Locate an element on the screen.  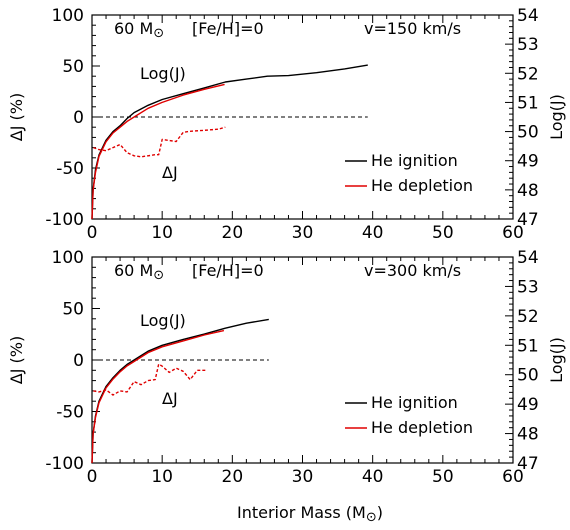
x-axis-title: Interior Mass (M⊙) is located at coordinates (310, 514).